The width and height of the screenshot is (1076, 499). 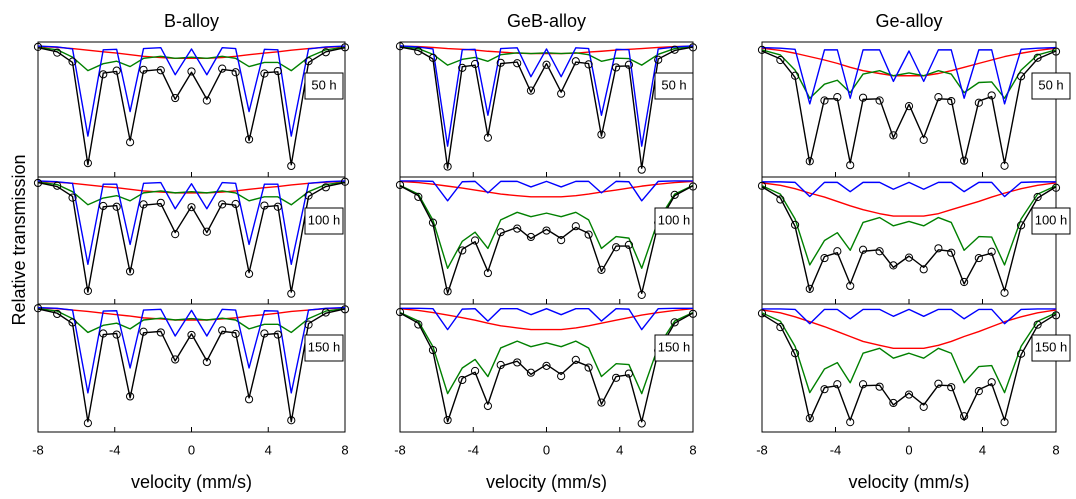 I want to click on panel: GeB-alloy 50 h, so click(x=546, y=94).